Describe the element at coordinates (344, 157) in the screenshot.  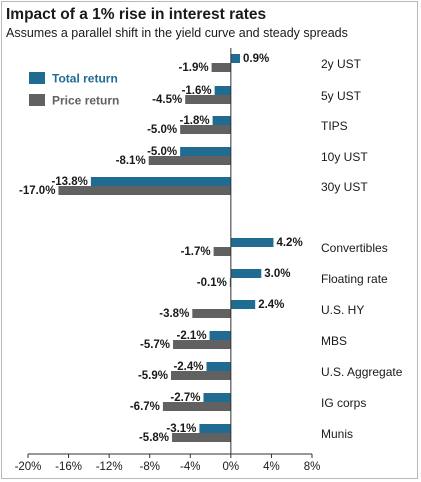
I see `category-label-3: 10y UST` at that location.